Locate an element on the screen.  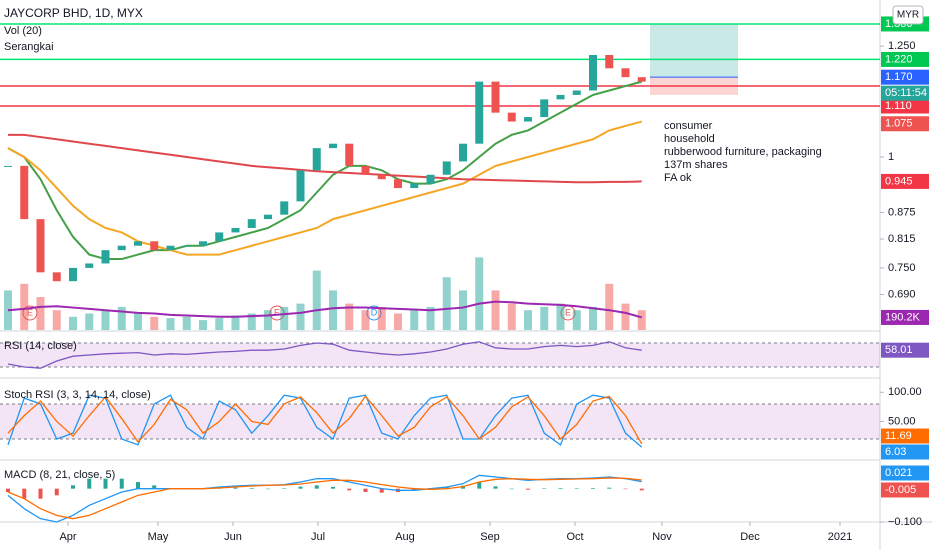
price-badge-label: 1.220 is located at coordinates (899, 59).